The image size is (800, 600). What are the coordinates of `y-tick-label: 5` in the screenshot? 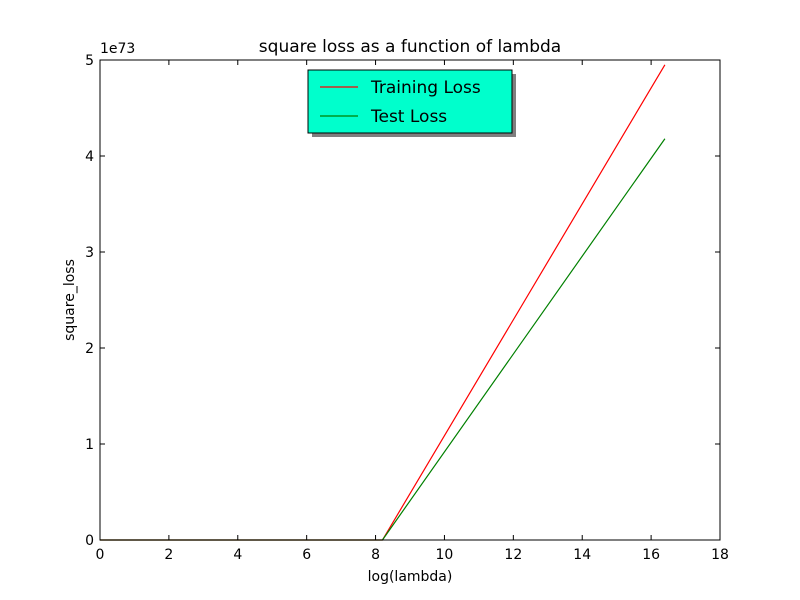 It's located at (89, 61).